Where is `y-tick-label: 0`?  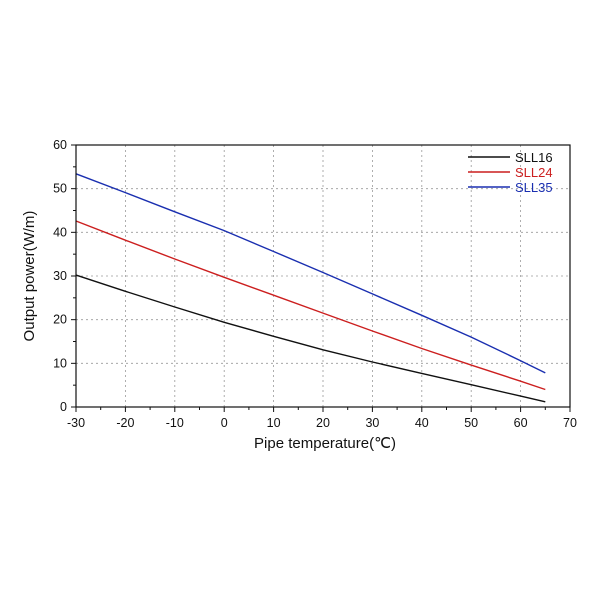 y-tick-label: 0 is located at coordinates (63, 407).